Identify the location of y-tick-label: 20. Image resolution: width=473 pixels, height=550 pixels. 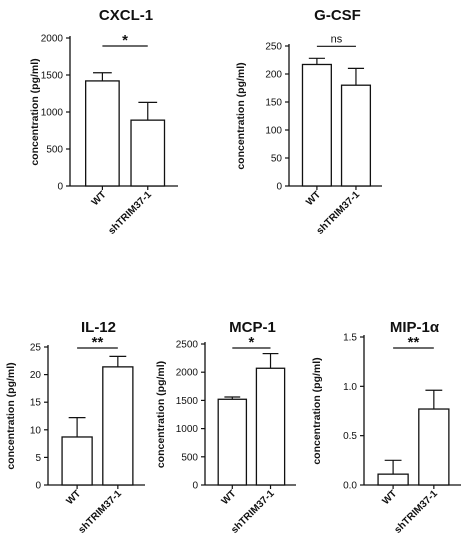
(36, 375).